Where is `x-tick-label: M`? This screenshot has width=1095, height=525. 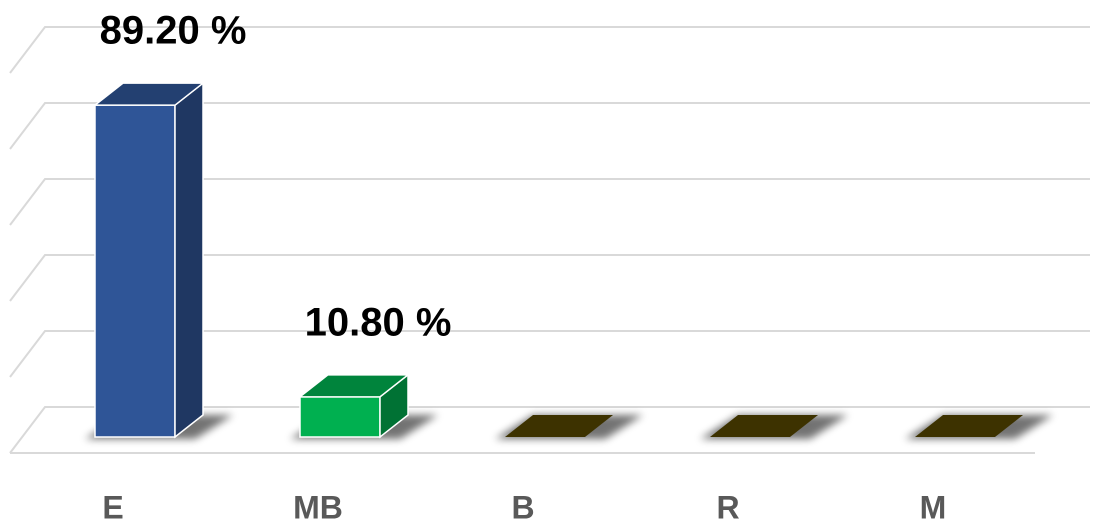 x-tick-label: M is located at coordinates (933, 507).